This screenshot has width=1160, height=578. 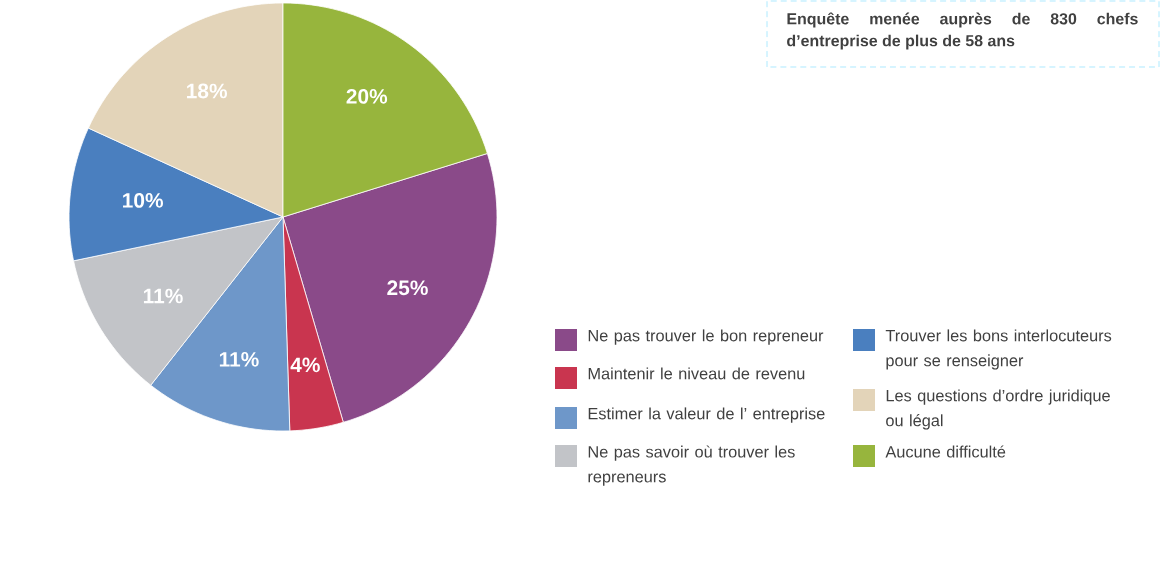 I want to click on data-label: 20%, so click(x=367, y=96).